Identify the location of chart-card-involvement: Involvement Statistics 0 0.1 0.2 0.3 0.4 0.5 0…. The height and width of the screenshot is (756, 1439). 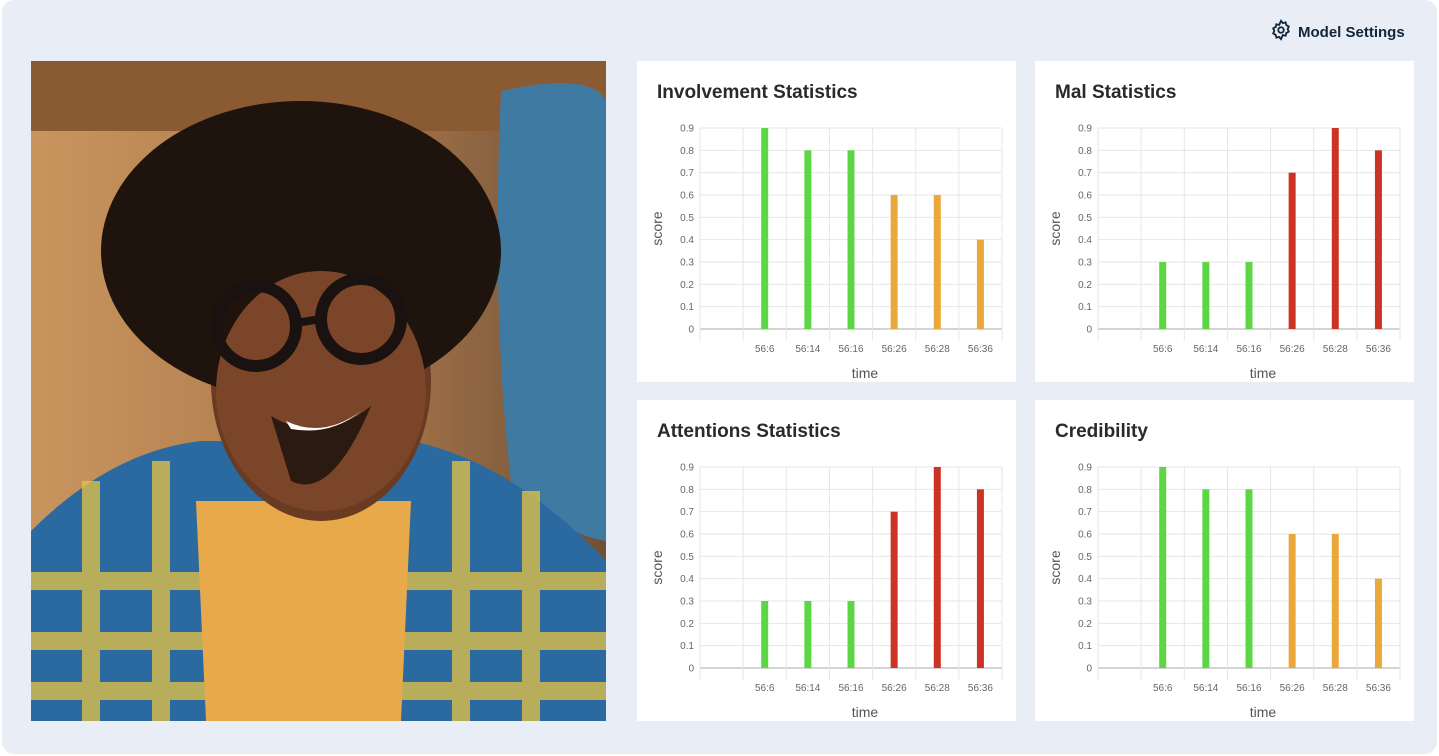
(826, 221).